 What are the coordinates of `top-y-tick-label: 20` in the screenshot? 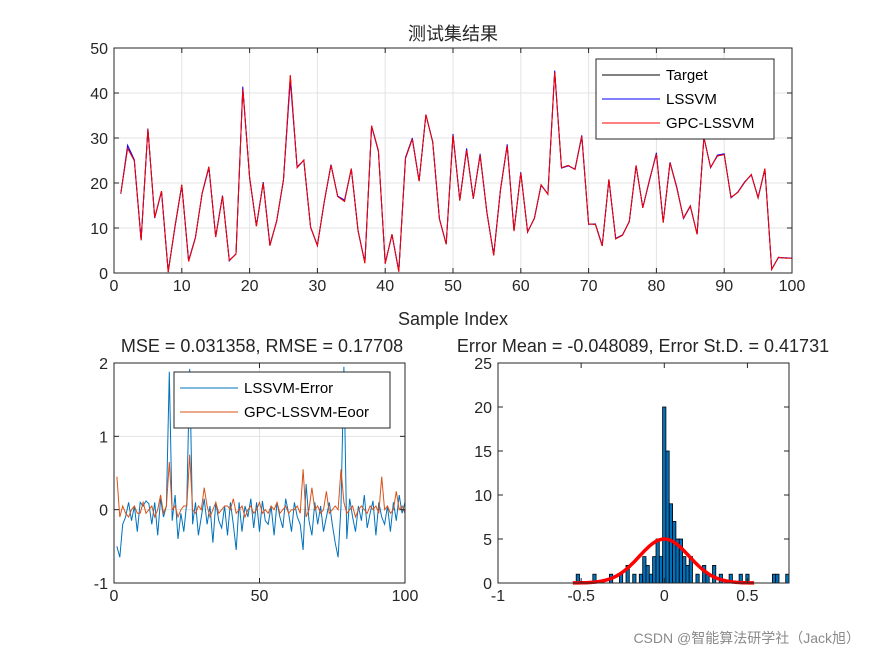 It's located at (99, 184).